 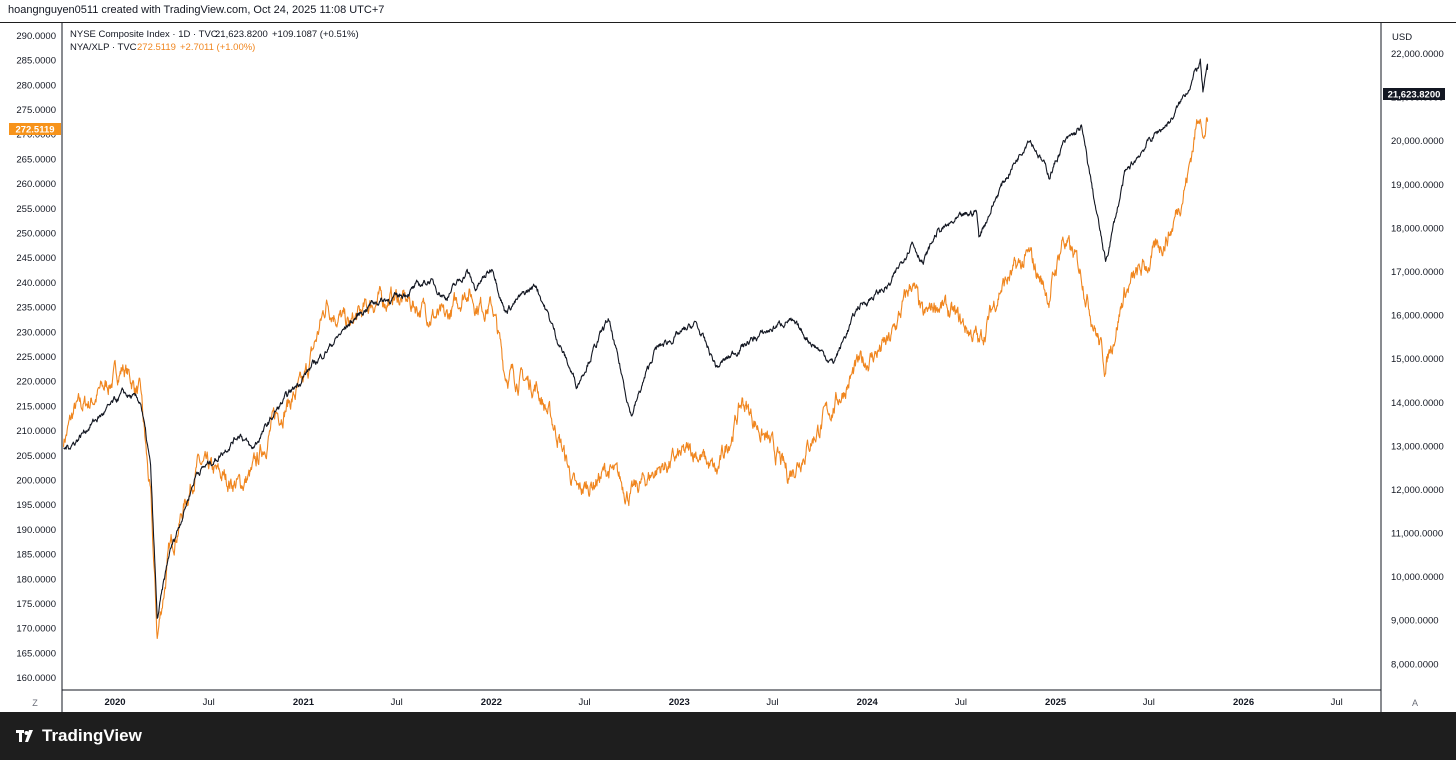 What do you see at coordinates (315, 34) in the screenshot?
I see `legend-nya-change: +109.1087 (+0.51%)` at bounding box center [315, 34].